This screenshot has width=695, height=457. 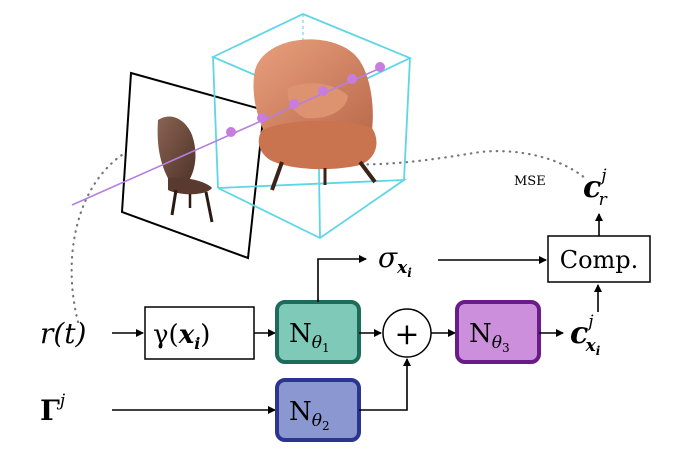 I want to click on sum-symbol: +, so click(x=406, y=334).